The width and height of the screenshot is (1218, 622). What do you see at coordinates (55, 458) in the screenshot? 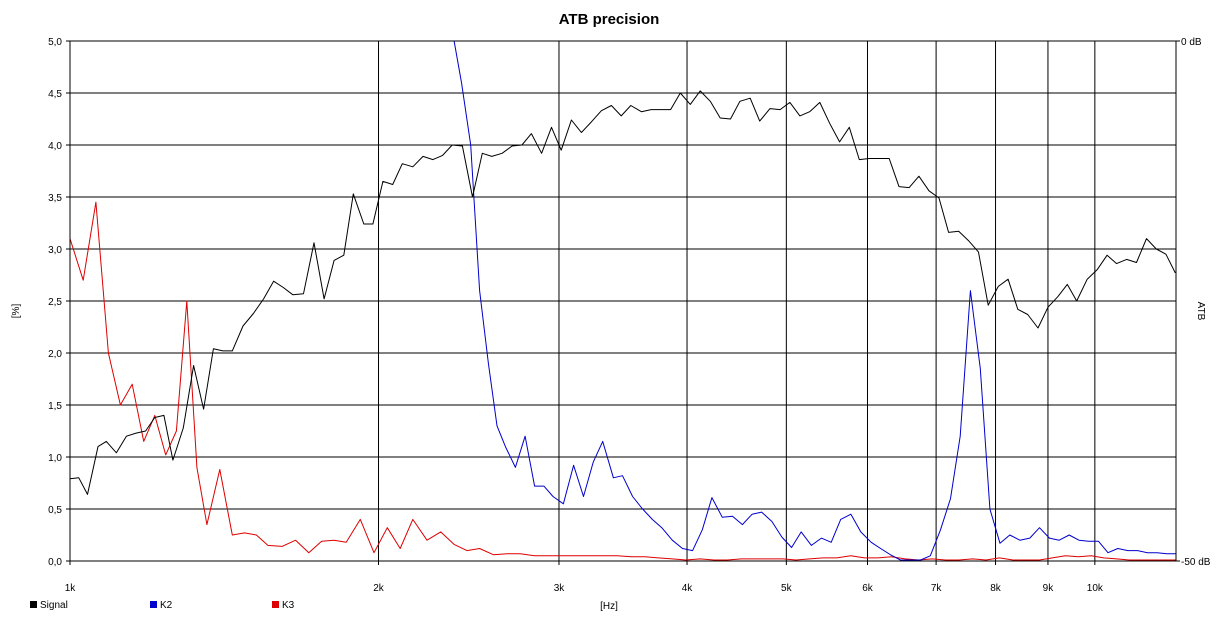
I see `y-tick-label: 1,0` at bounding box center [55, 458].